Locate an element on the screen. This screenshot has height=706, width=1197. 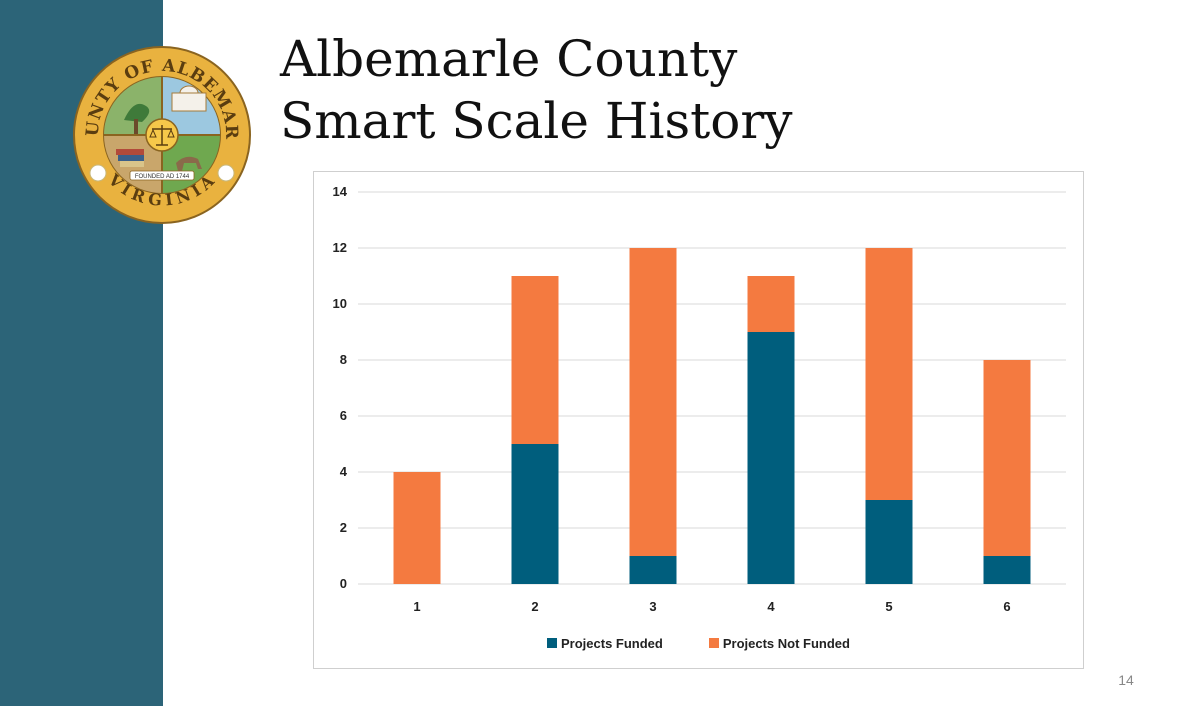
x-tick-label: 6 is located at coordinates (1006, 606).